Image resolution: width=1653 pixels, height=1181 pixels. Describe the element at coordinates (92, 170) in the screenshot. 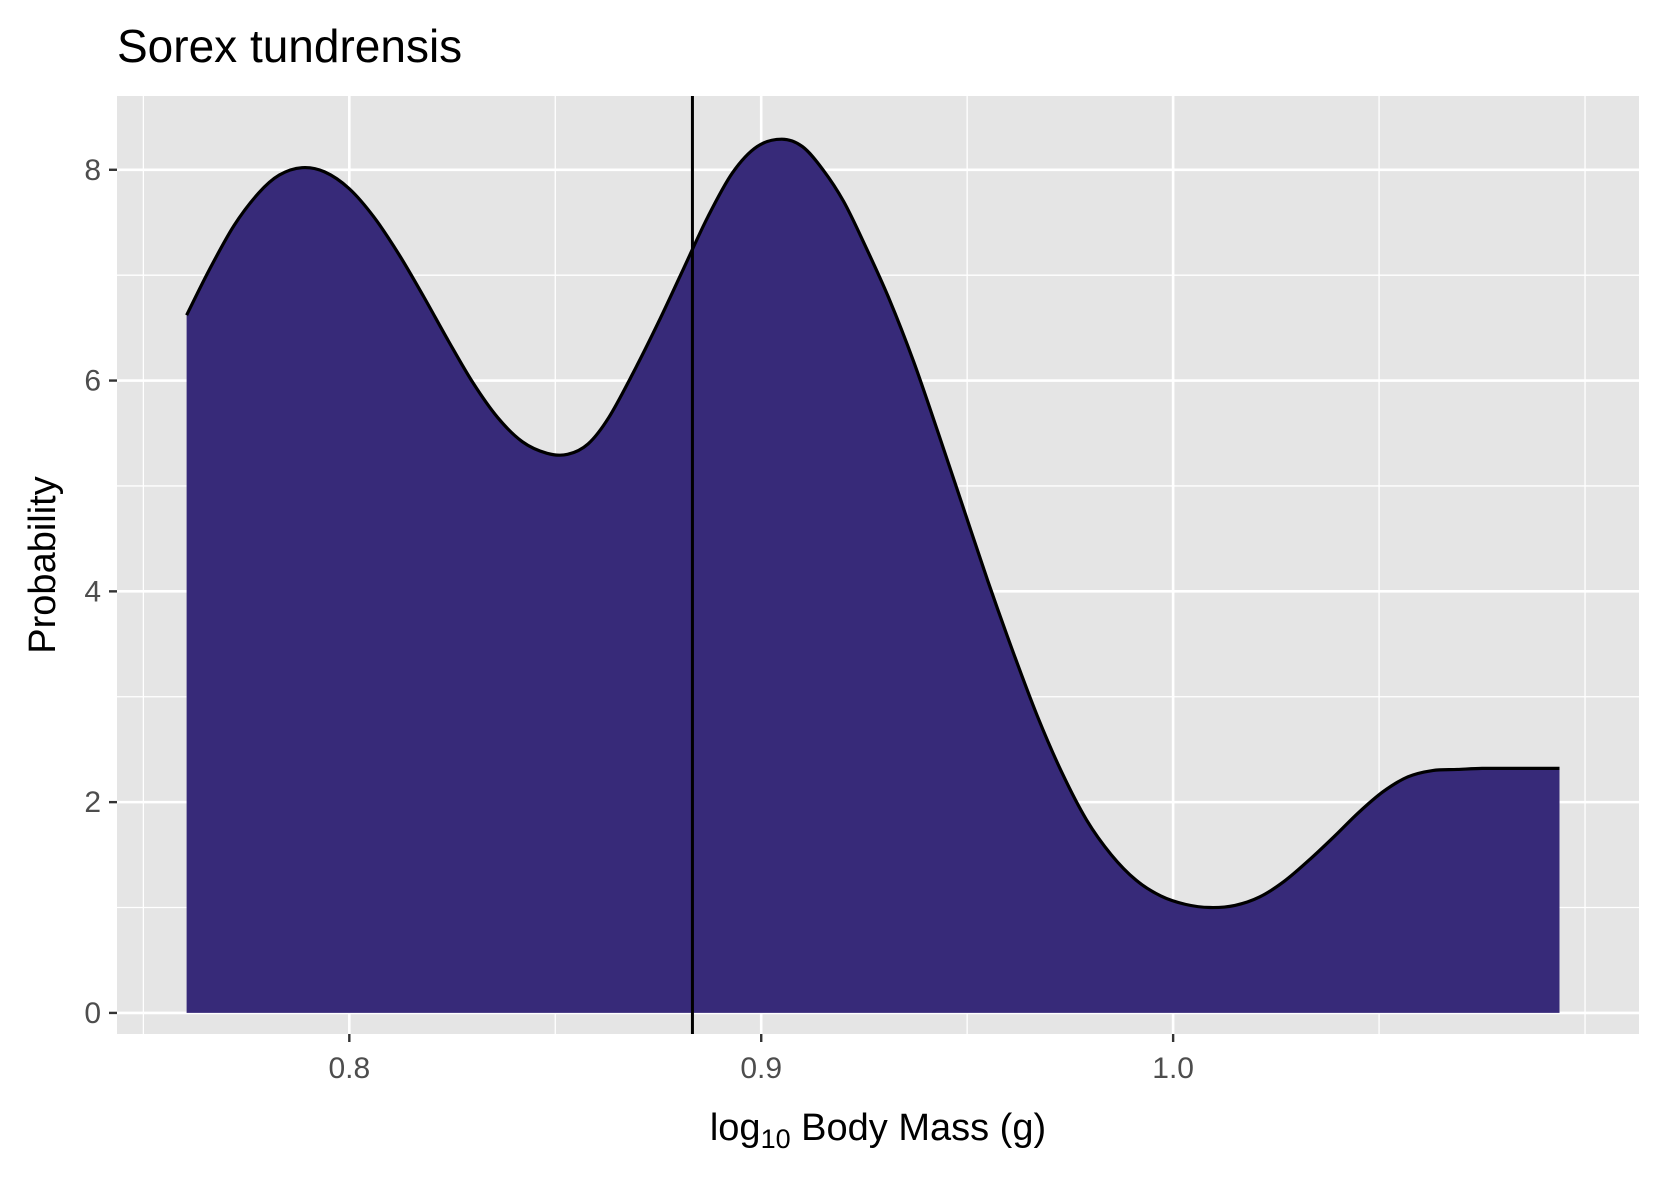

I see `y-tick-label: 8` at that location.